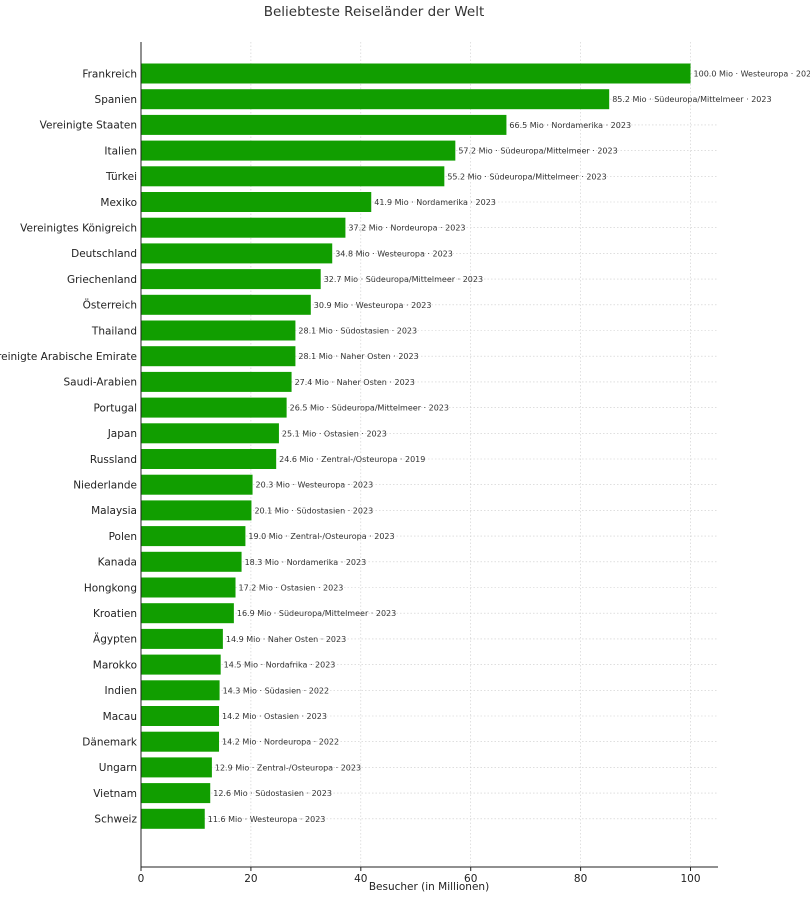 The height and width of the screenshot is (919, 810). Describe the element at coordinates (123, 537) in the screenshot. I see `category-label-18: Polen` at that location.